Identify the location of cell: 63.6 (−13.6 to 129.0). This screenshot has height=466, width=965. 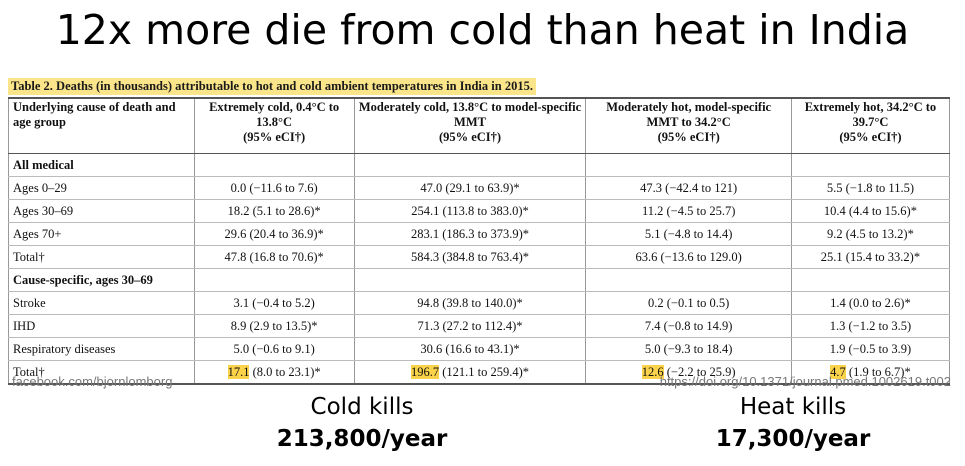
(688, 257).